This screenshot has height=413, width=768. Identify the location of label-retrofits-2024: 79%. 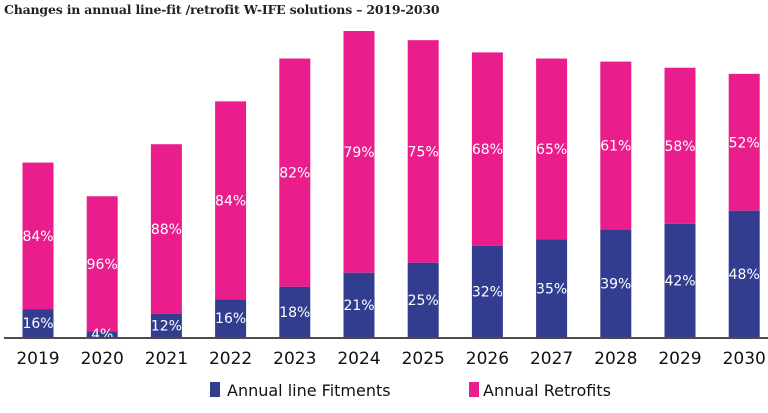
(358, 153).